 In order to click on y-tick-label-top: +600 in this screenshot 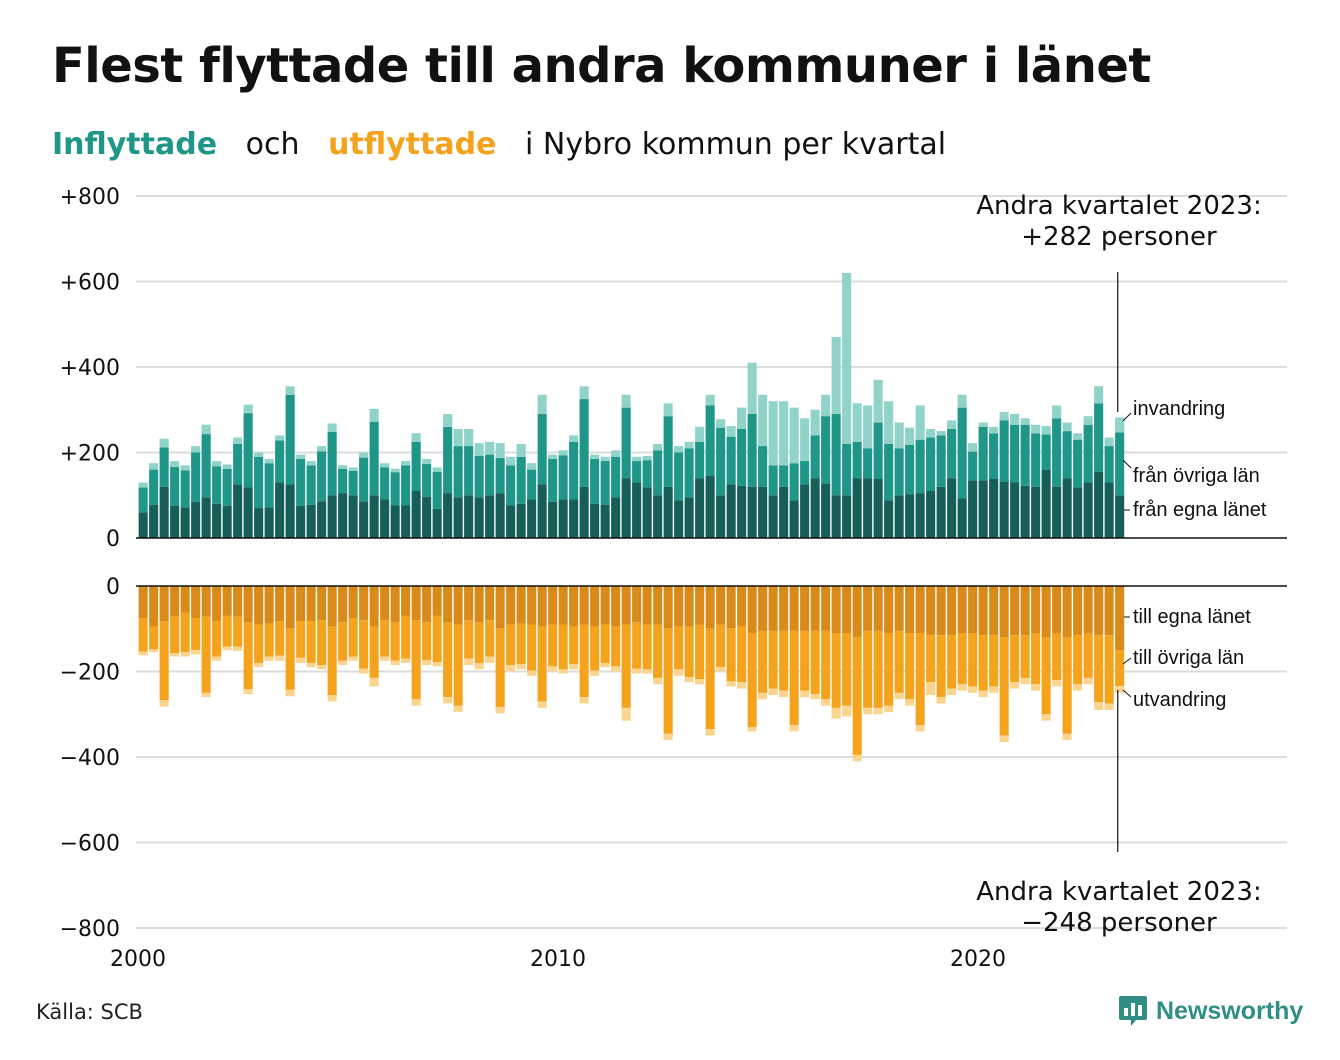, I will do `click(90, 283)`.